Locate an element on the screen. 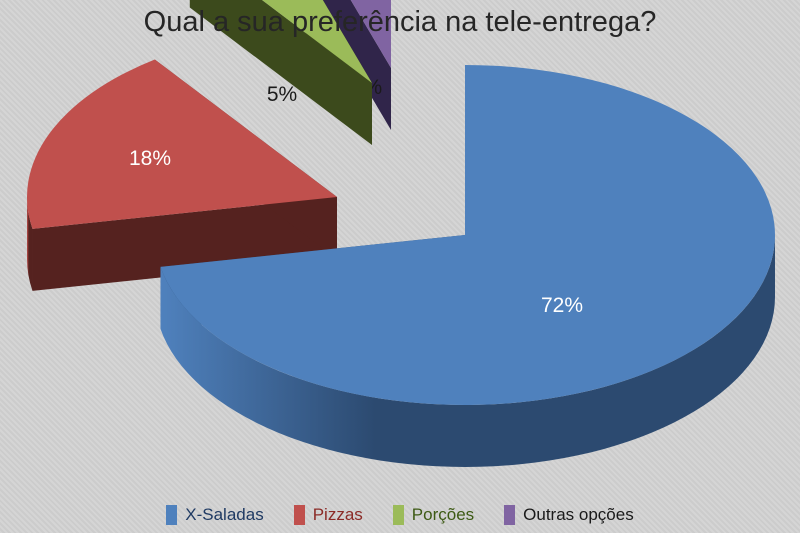 The height and width of the screenshot is (533, 800). legend-item: Pizzas is located at coordinates (328, 515).